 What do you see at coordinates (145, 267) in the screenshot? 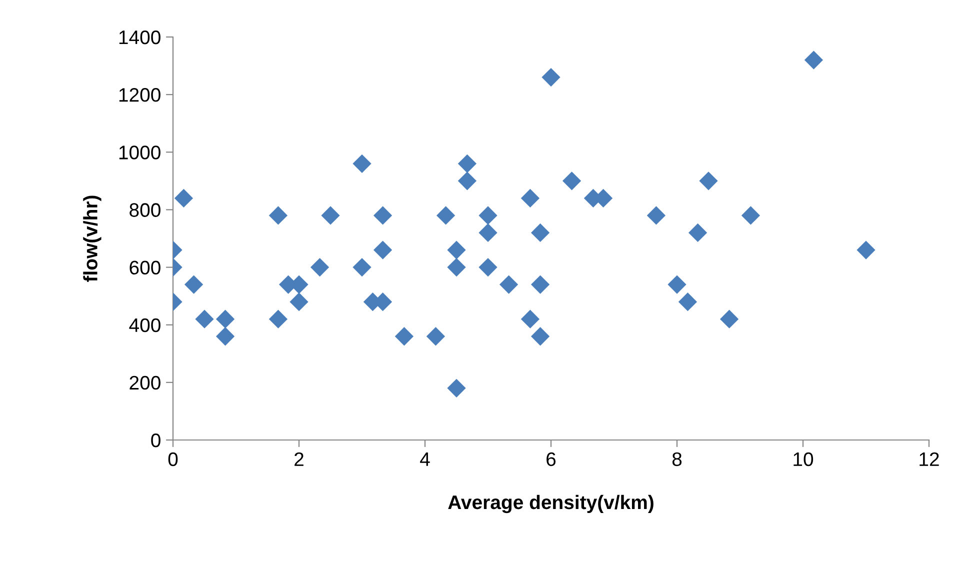
I see `y-tick-label: 600` at bounding box center [145, 267].